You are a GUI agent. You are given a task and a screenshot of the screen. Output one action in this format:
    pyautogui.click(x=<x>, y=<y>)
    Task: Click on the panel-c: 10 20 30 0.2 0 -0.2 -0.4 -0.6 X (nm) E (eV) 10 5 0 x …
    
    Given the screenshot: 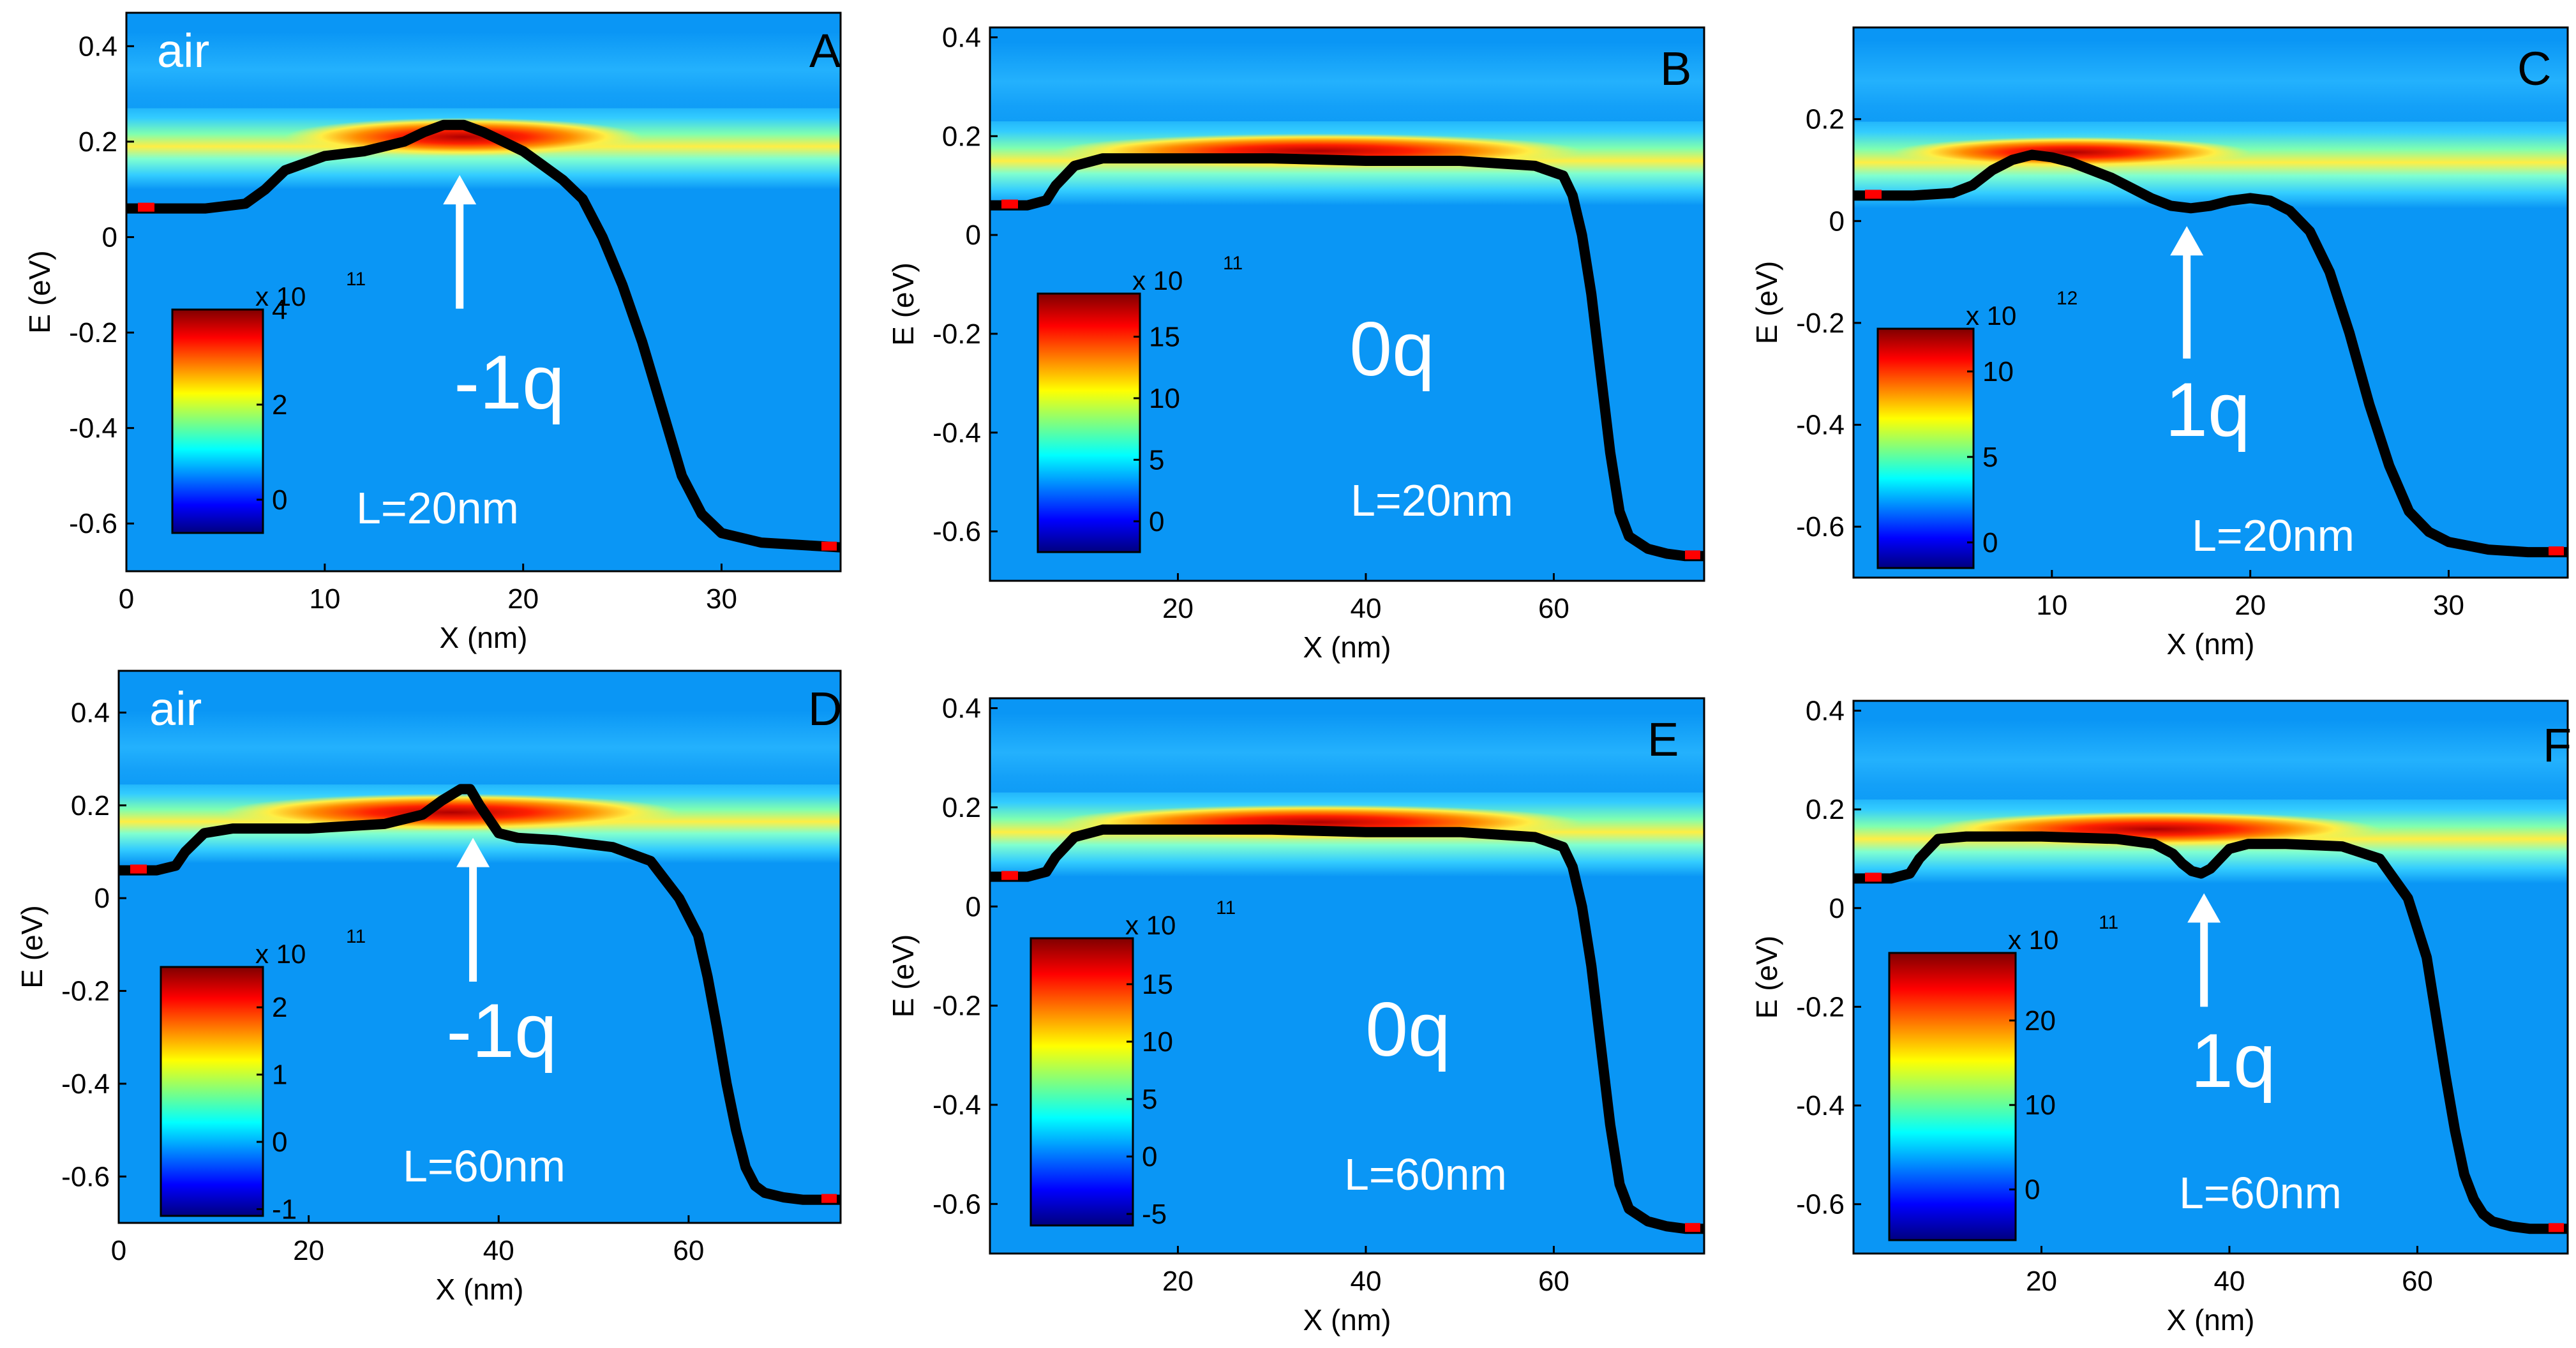 What is the action you would take?
    pyautogui.click(x=2159, y=343)
    